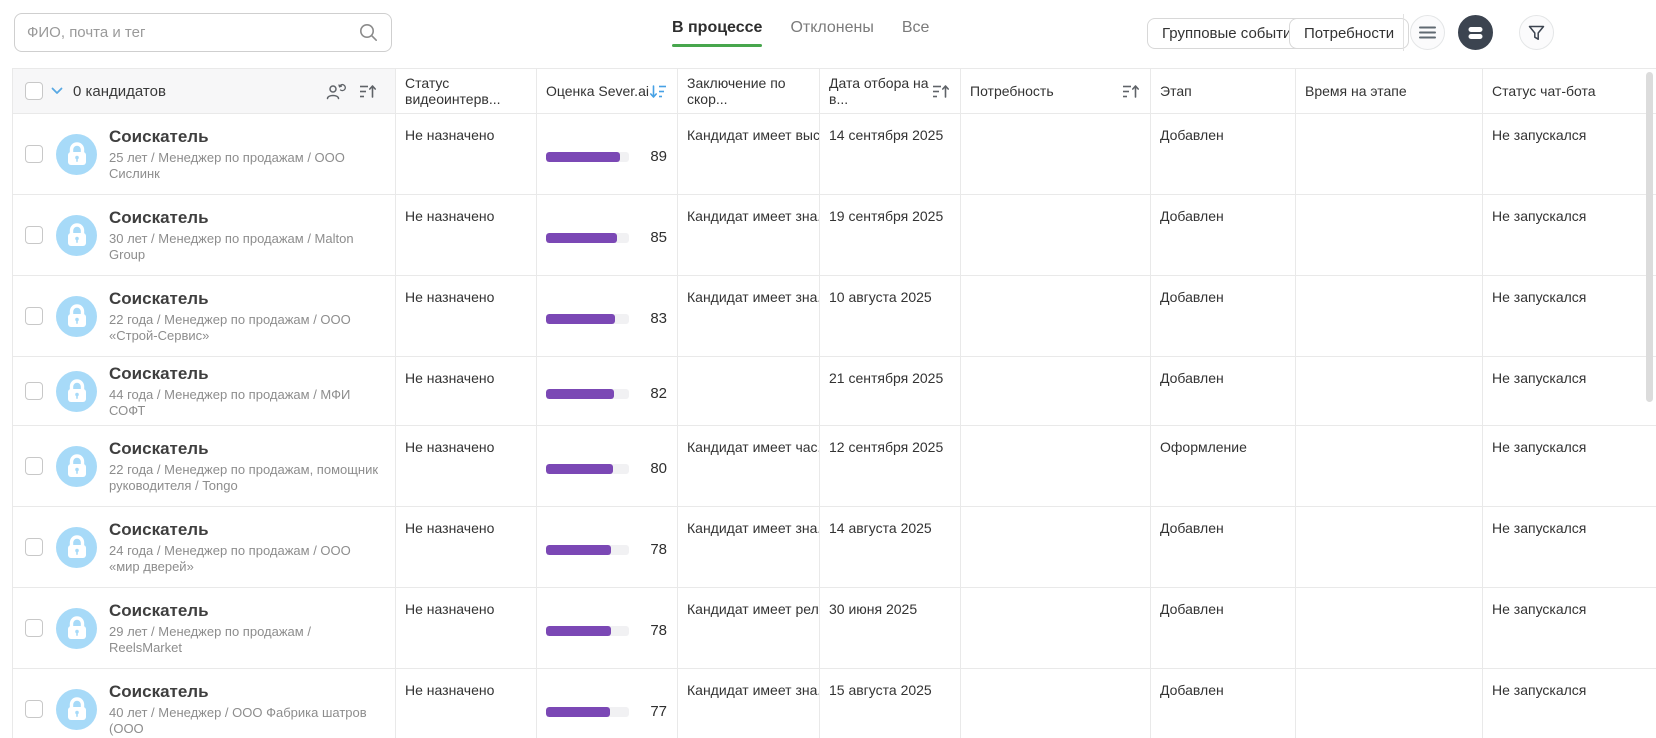 This screenshot has height=738, width=1656. What do you see at coordinates (1349, 33) in the screenshot?
I see `needs-button: Потребности` at bounding box center [1349, 33].